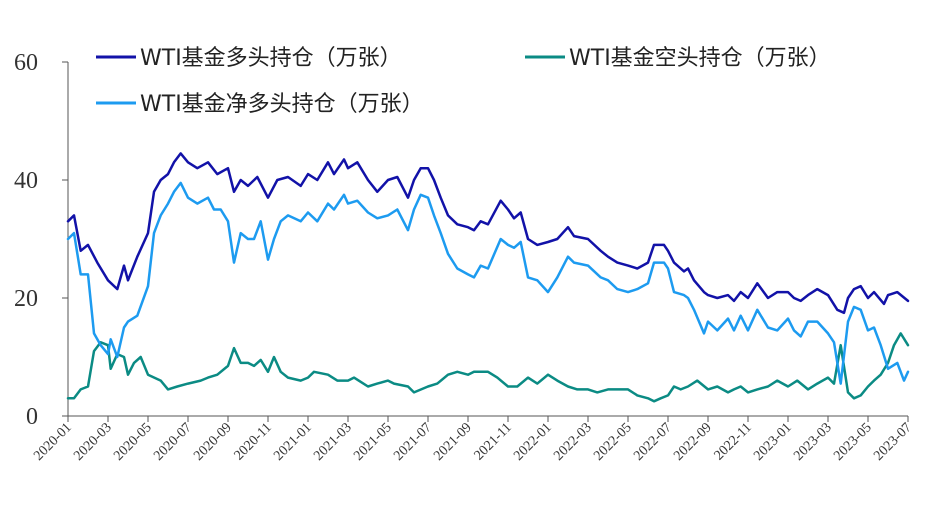  What do you see at coordinates (333, 442) in the screenshot?
I see `x-tick-label: 2021-03` at bounding box center [333, 442].